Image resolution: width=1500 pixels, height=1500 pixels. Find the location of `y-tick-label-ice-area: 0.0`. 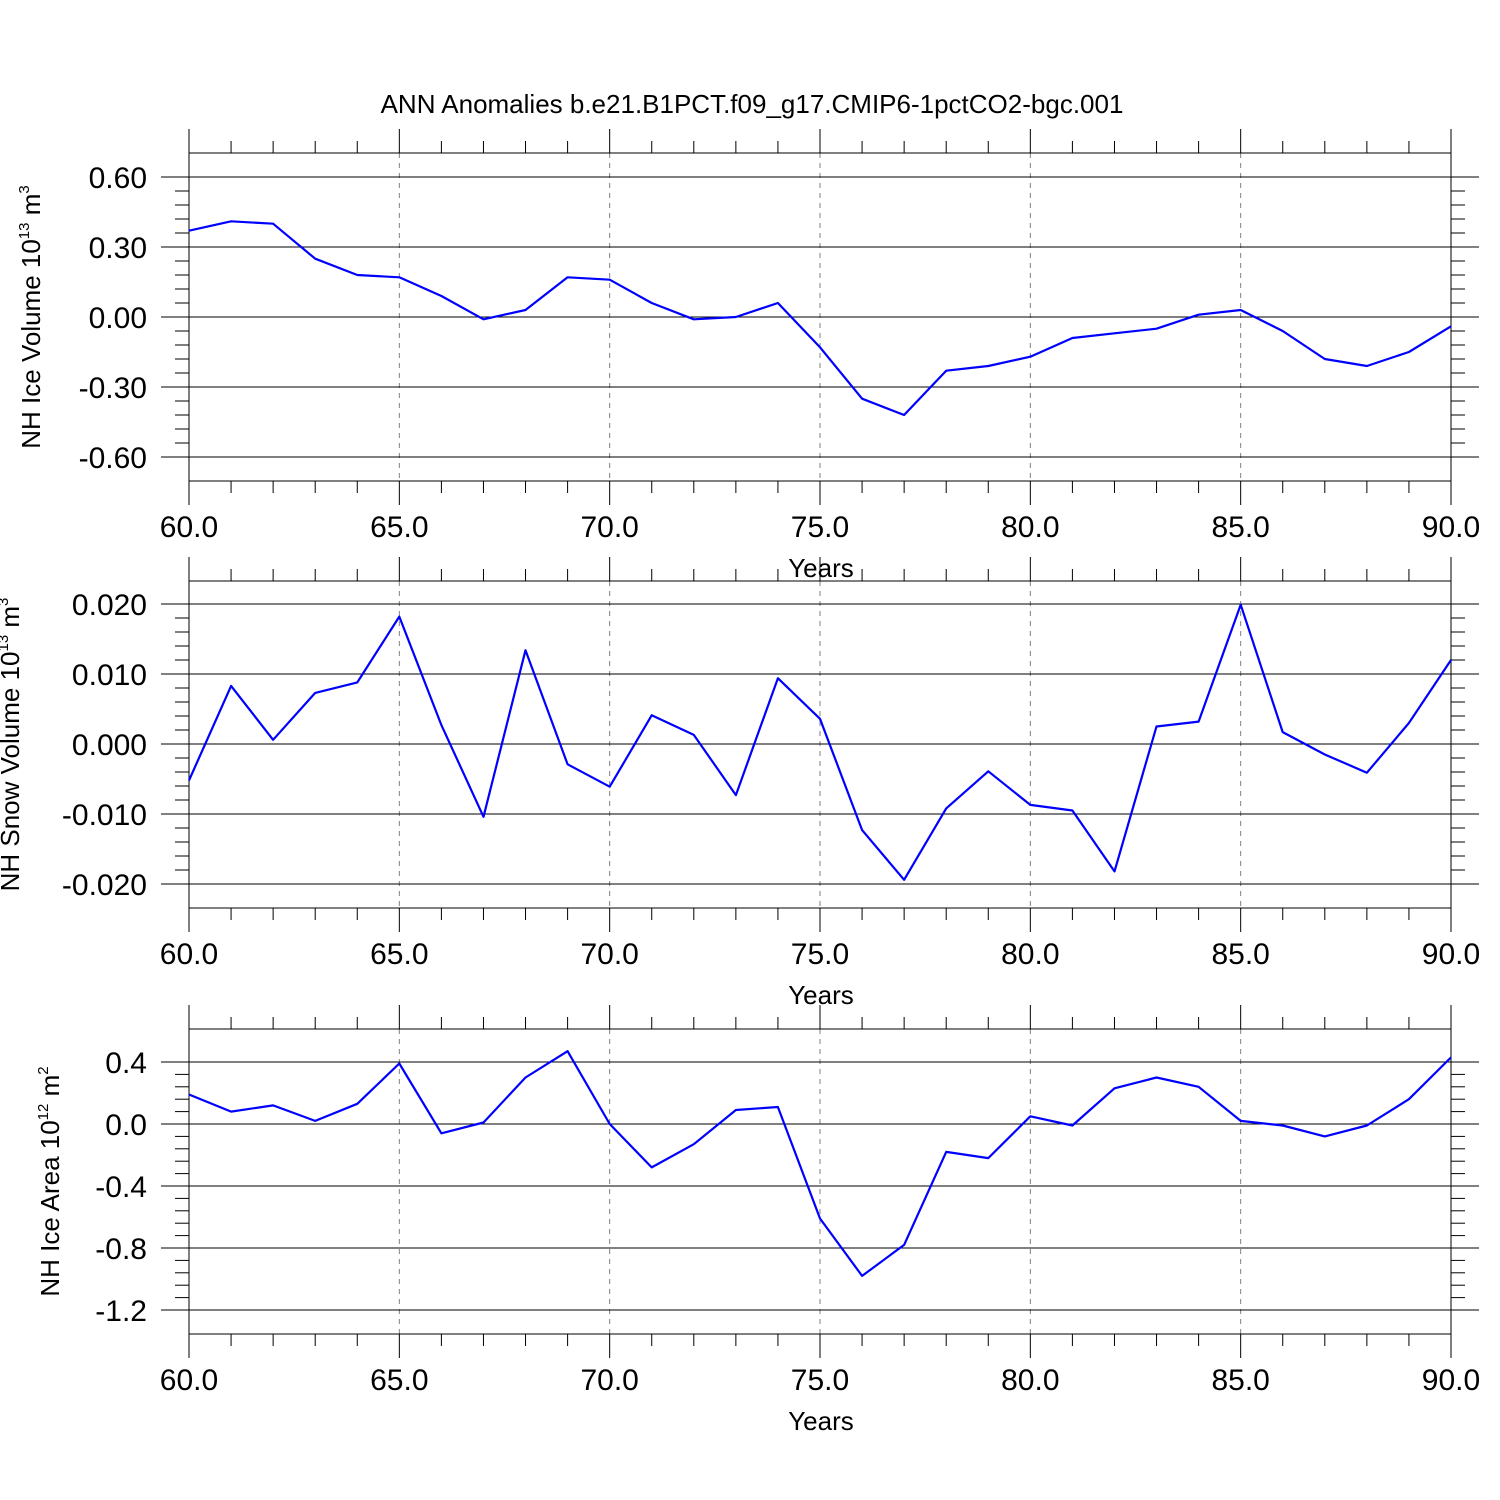

y-tick-label-ice-area: 0.0 is located at coordinates (126, 1125).